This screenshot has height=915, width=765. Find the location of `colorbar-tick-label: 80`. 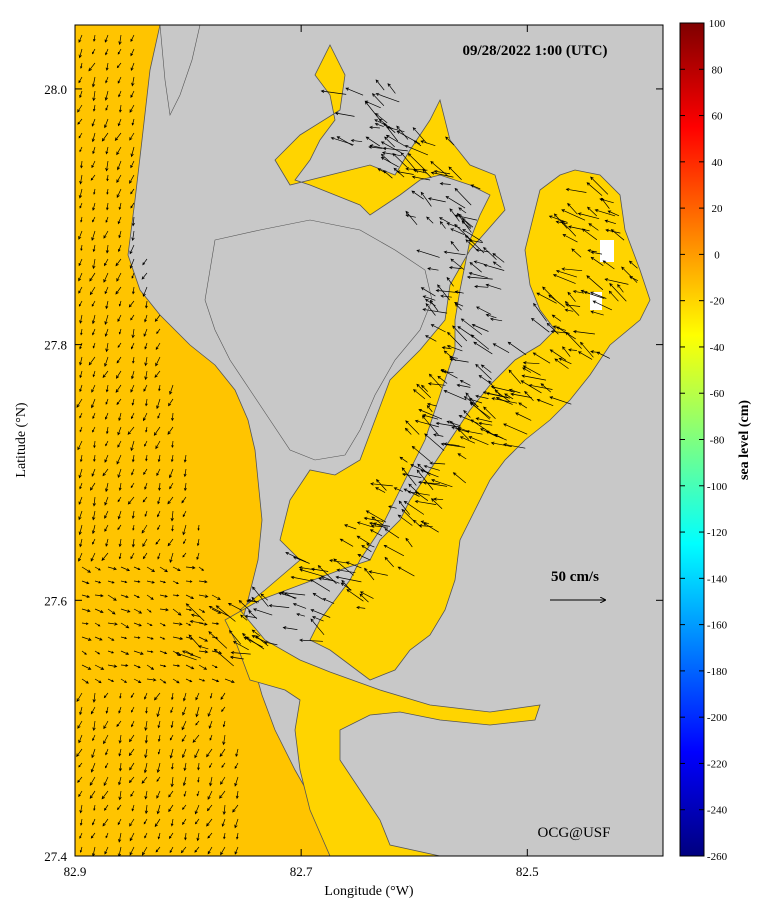

colorbar-tick-label: 80 is located at coordinates (718, 70).